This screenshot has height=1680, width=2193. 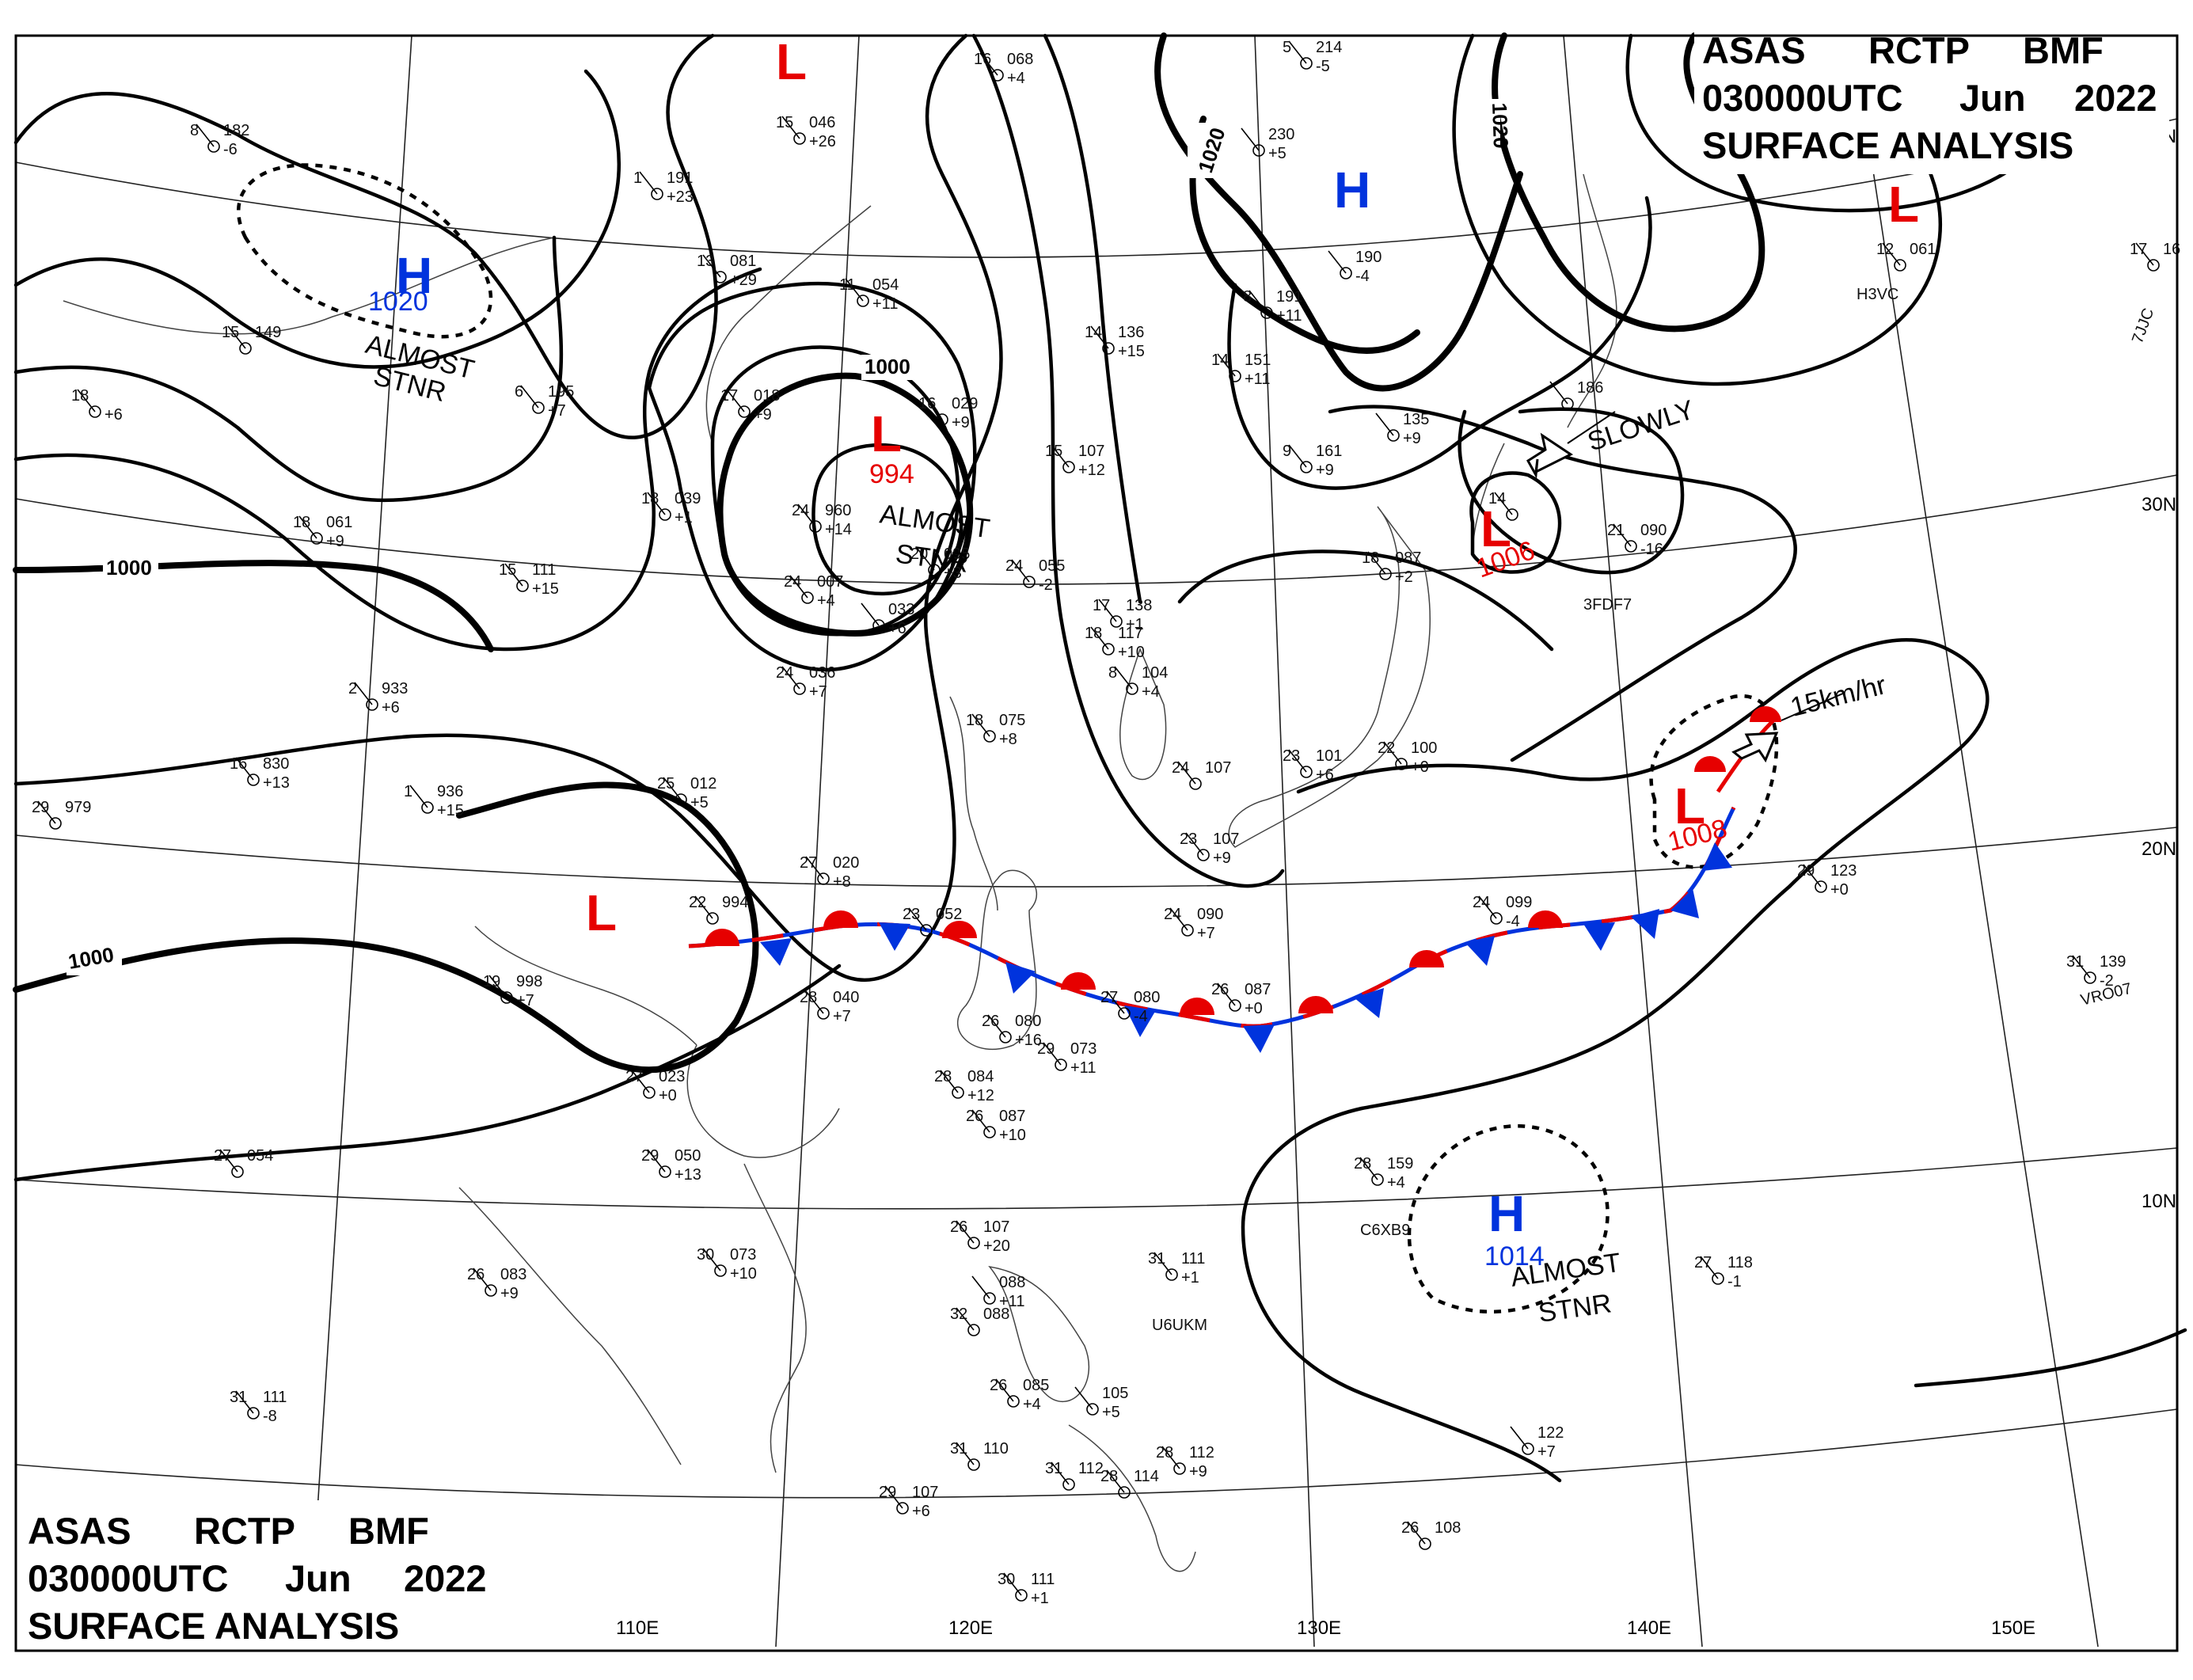 What do you see at coordinates (901, 609) in the screenshot?
I see `station-pressure: 033` at bounding box center [901, 609].